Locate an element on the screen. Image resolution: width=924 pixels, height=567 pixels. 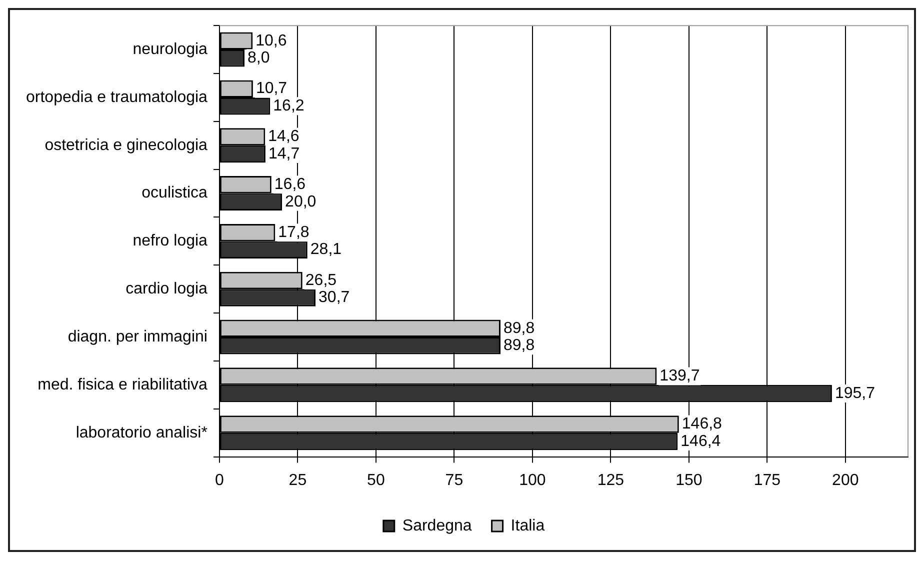
x-tick-label: 200 is located at coordinates (845, 480).